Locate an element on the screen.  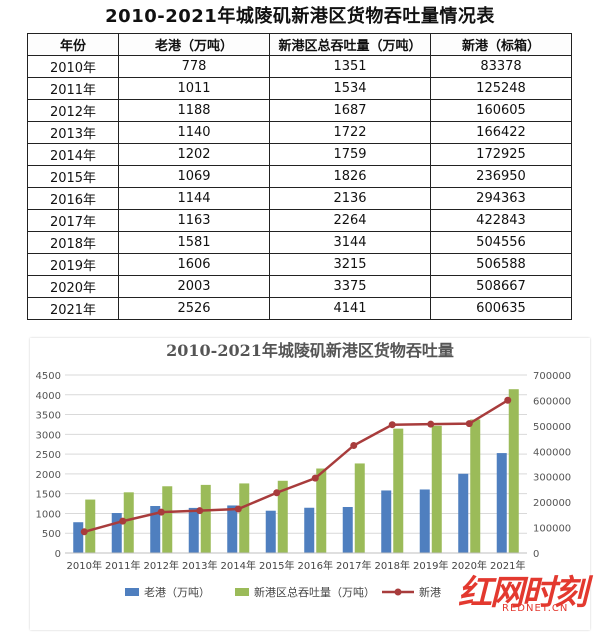
table-row: 2011年 1011 1534 125248 is located at coordinates (299, 88).